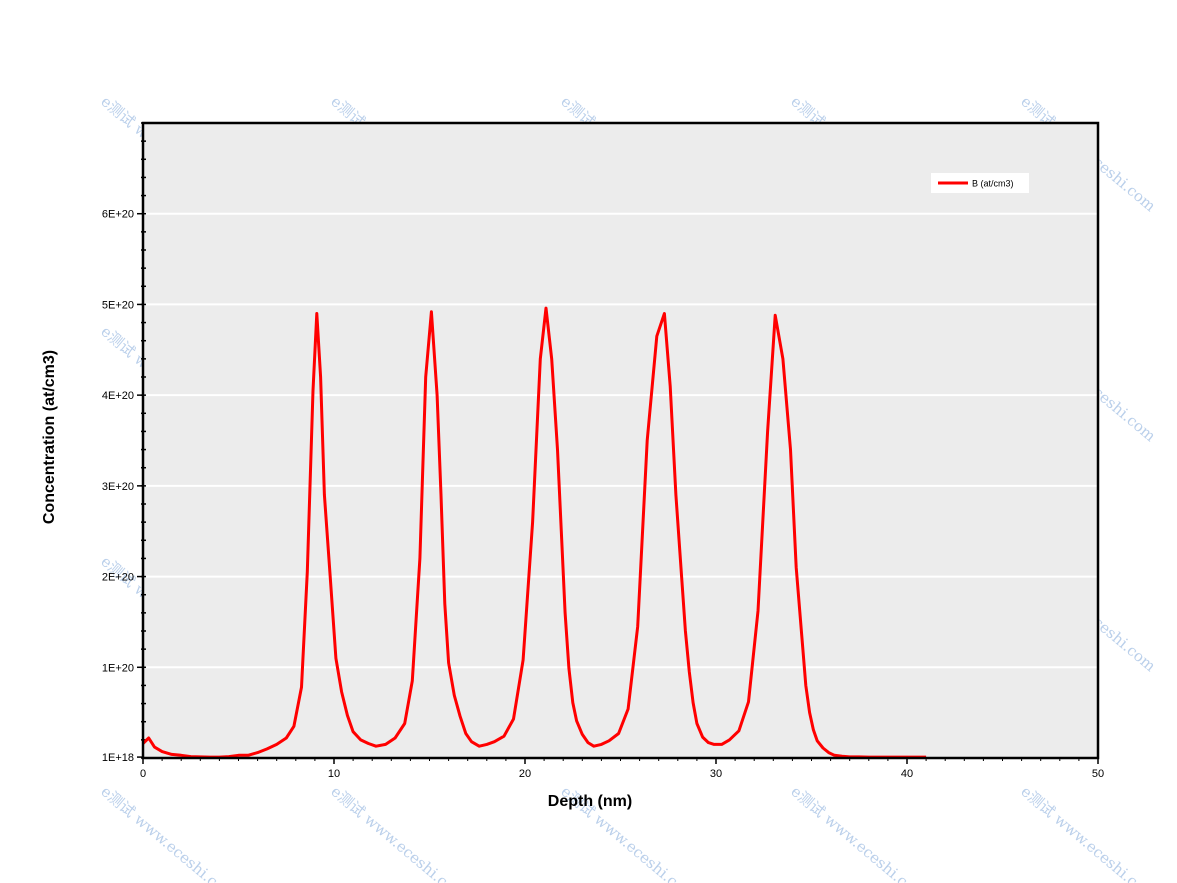  Describe the element at coordinates (907, 774) in the screenshot. I see `x-tick-label: 40` at that location.